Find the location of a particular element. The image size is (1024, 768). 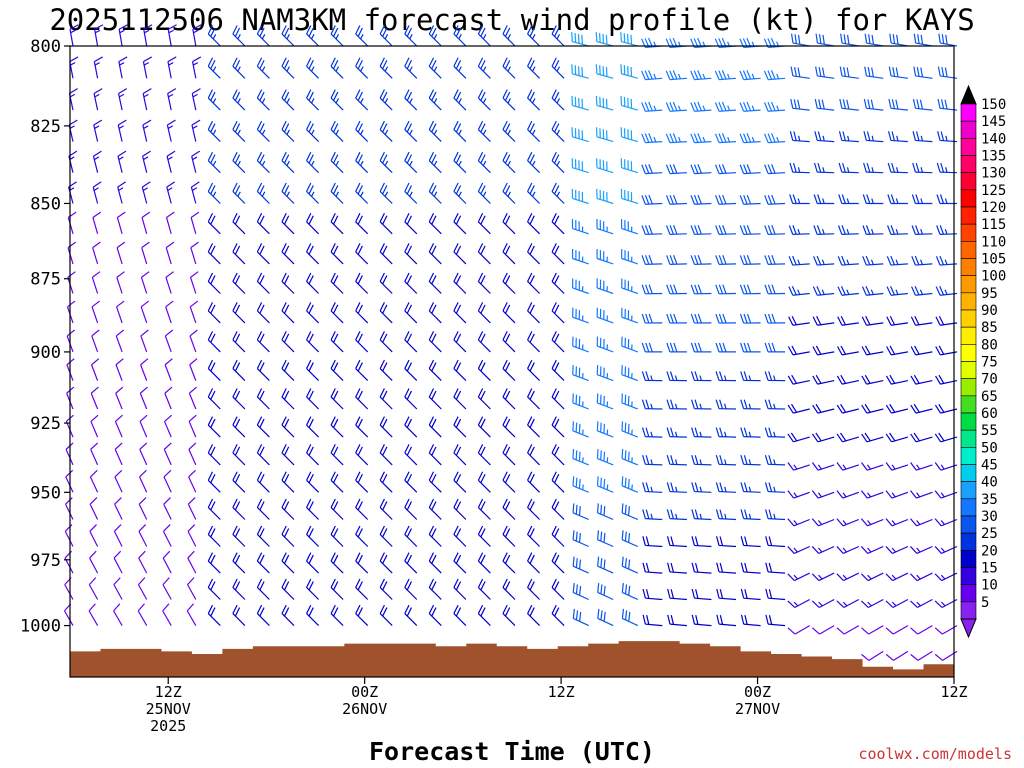

colorbar-label: 150 is located at coordinates (993, 105).